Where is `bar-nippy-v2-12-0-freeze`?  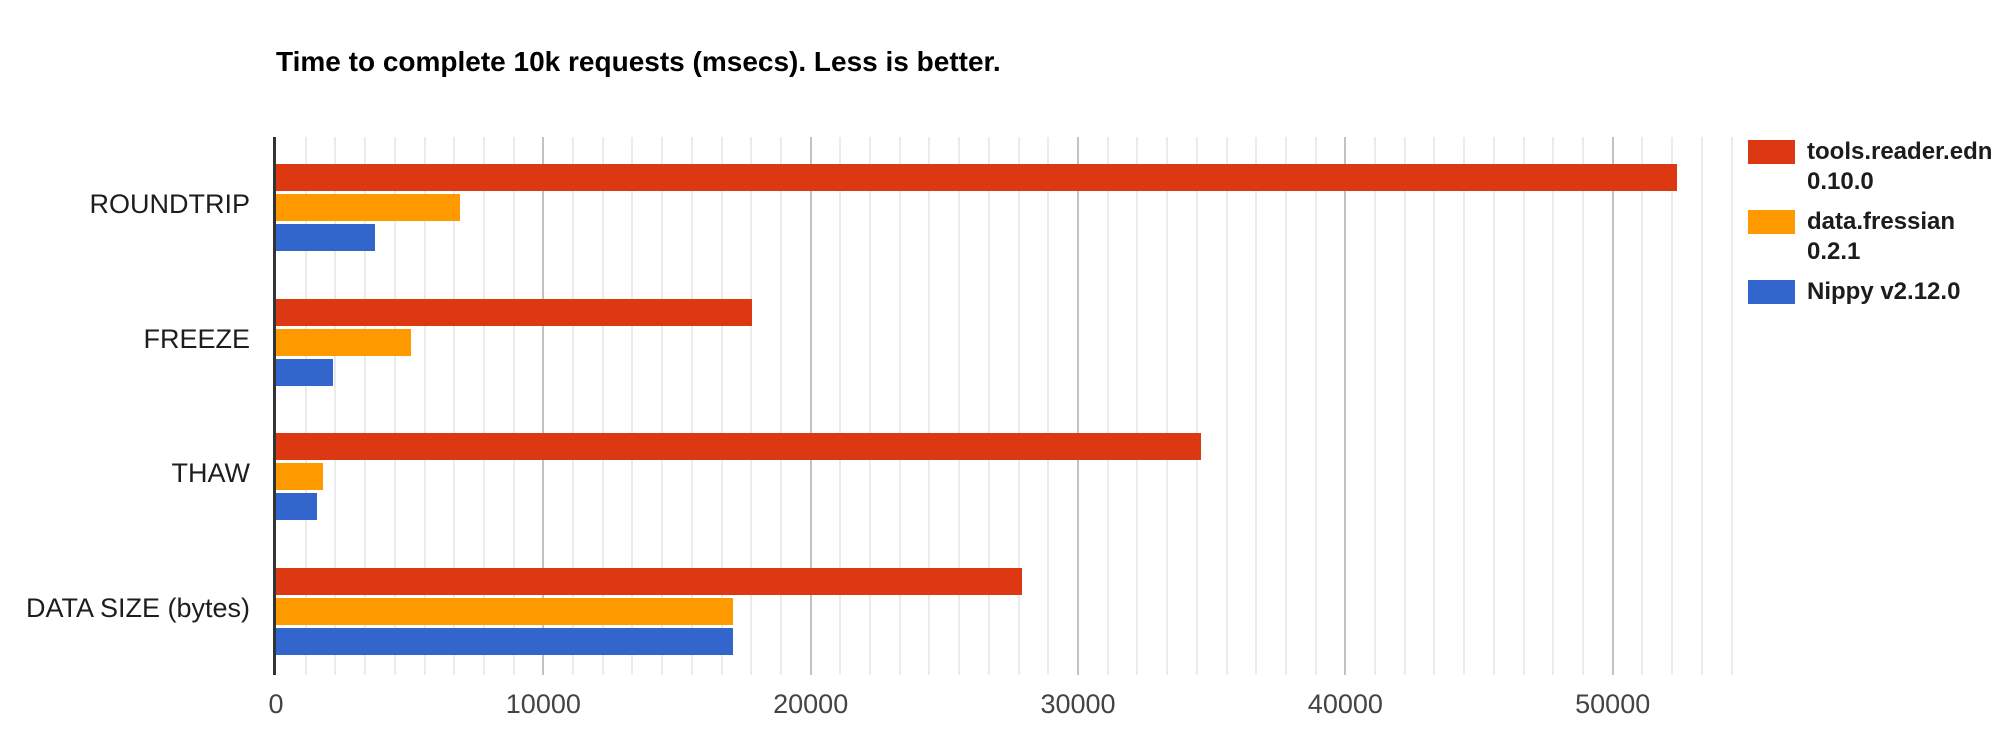 bar-nippy-v2-12-0-freeze is located at coordinates (304, 372).